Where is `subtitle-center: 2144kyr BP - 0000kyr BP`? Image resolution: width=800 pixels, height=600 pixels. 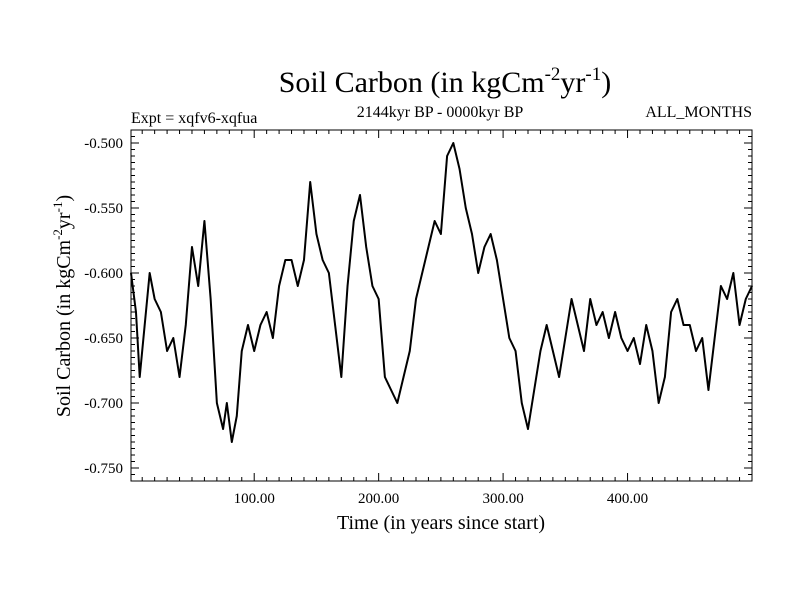 subtitle-center: 2144kyr BP - 0000kyr BP is located at coordinates (440, 112).